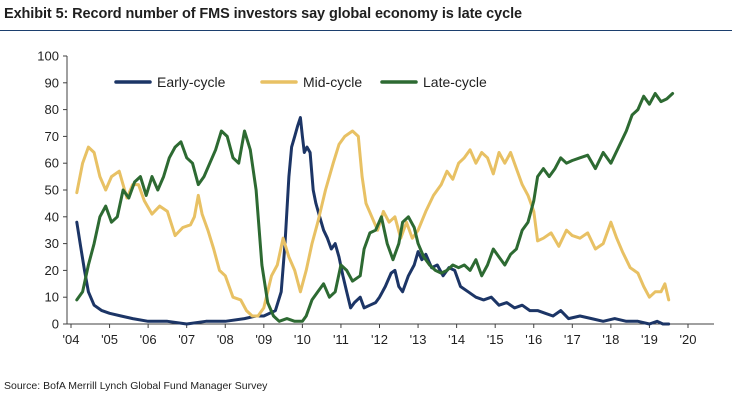  Describe the element at coordinates (225, 339) in the screenshot. I see `x-tick-label: '08` at that location.